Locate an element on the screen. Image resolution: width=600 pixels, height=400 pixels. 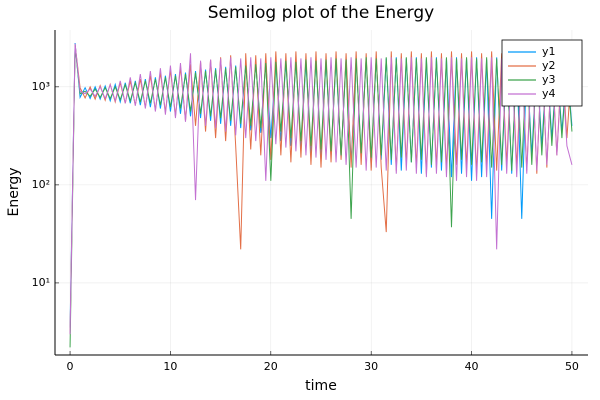
legend-label: y1 is located at coordinates (549, 51).